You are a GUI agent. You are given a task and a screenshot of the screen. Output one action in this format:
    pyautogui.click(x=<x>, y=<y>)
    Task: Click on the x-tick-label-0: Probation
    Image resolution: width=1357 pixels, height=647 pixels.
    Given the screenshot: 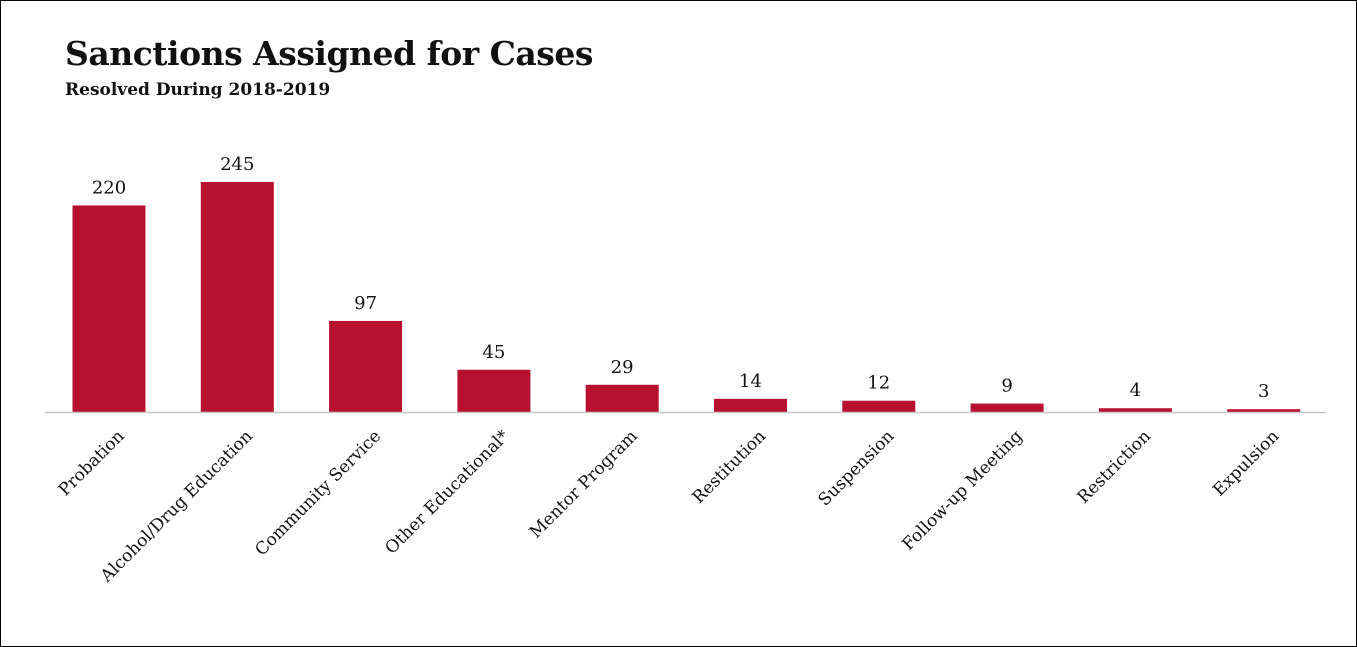 What is the action you would take?
    pyautogui.click(x=92, y=463)
    